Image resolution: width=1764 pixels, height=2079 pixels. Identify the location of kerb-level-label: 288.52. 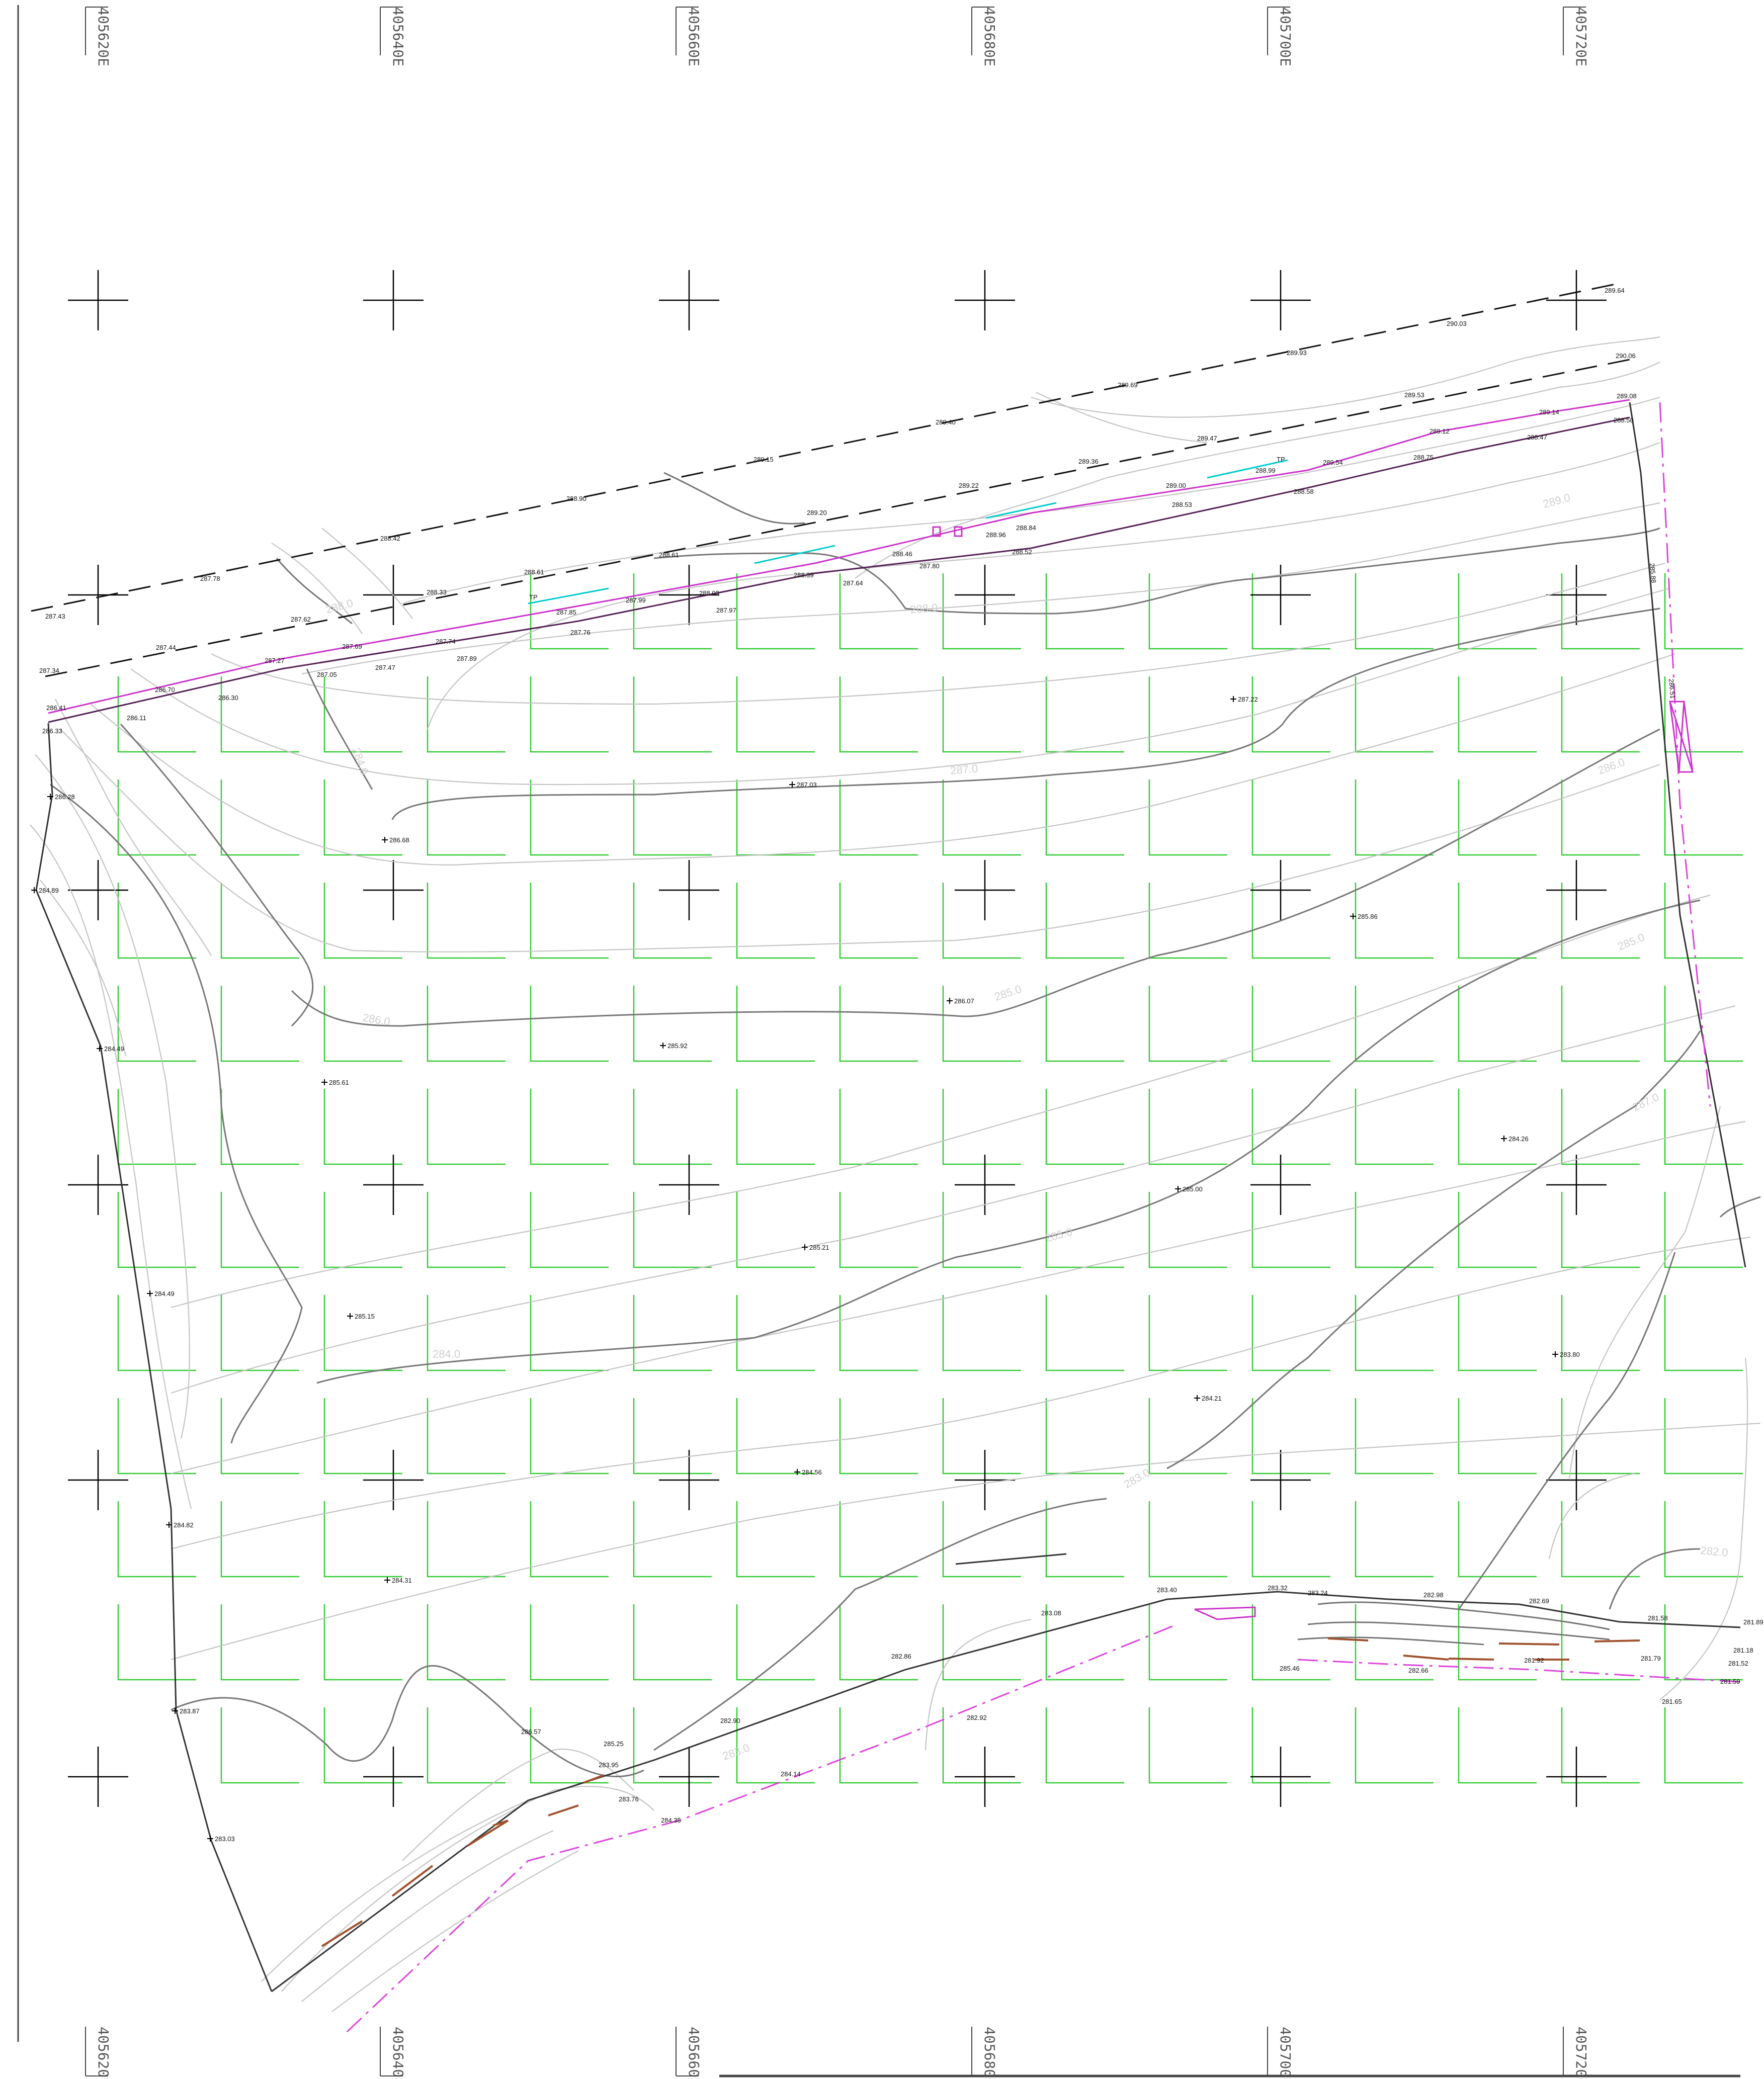
(1022, 552).